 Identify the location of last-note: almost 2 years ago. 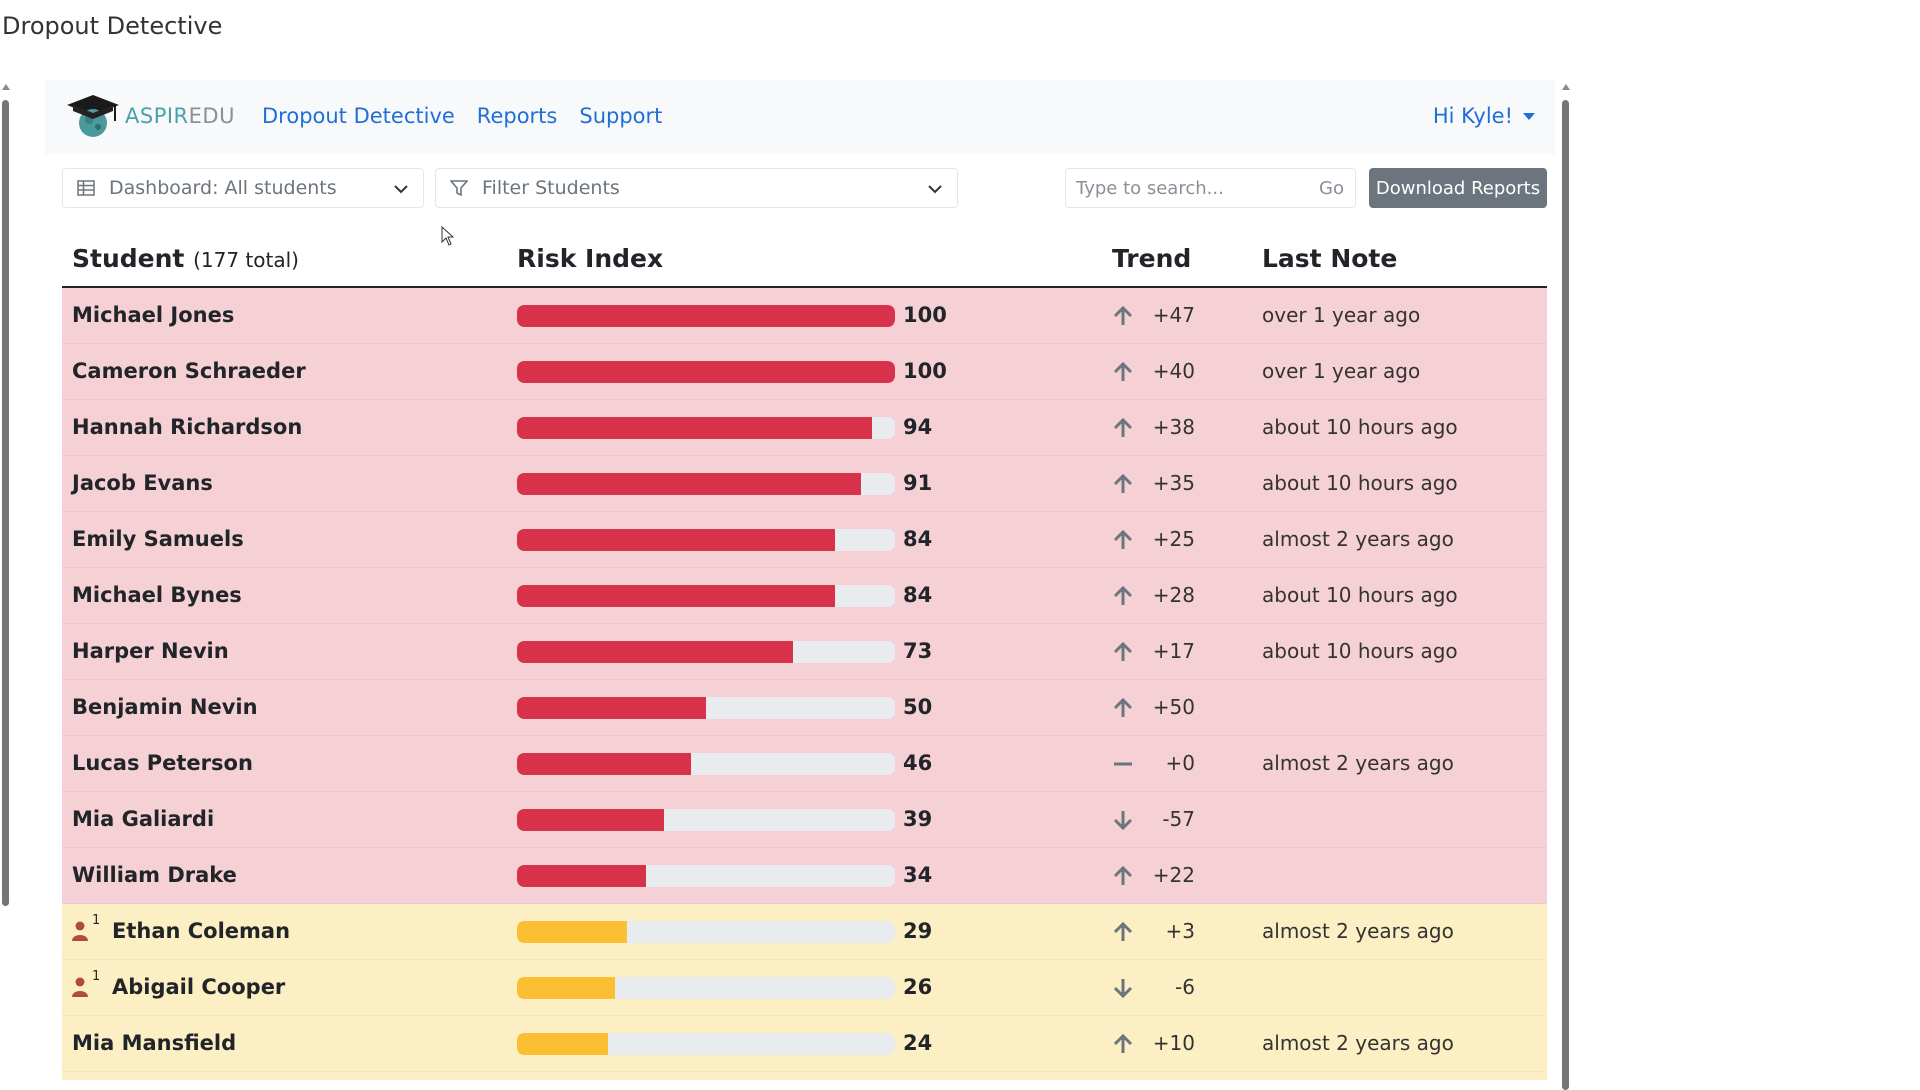
(1358, 931).